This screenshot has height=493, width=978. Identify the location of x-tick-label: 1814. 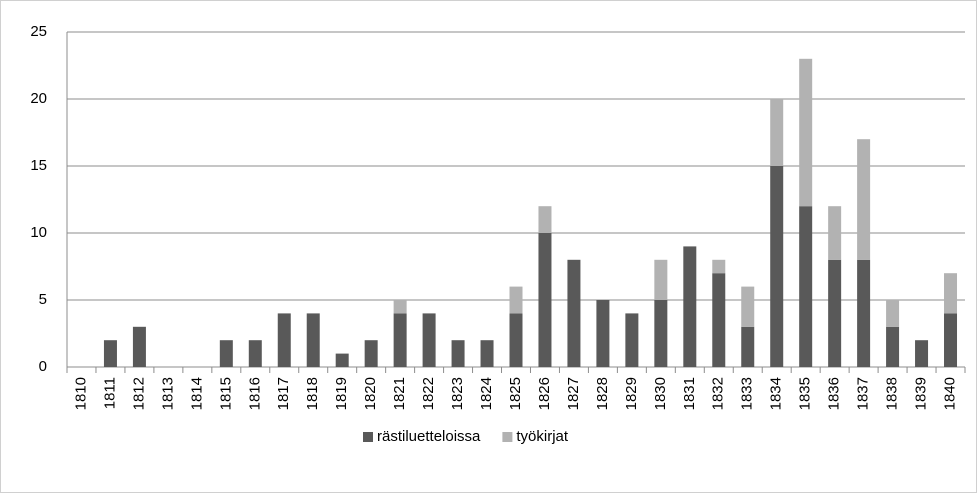
(196, 393).